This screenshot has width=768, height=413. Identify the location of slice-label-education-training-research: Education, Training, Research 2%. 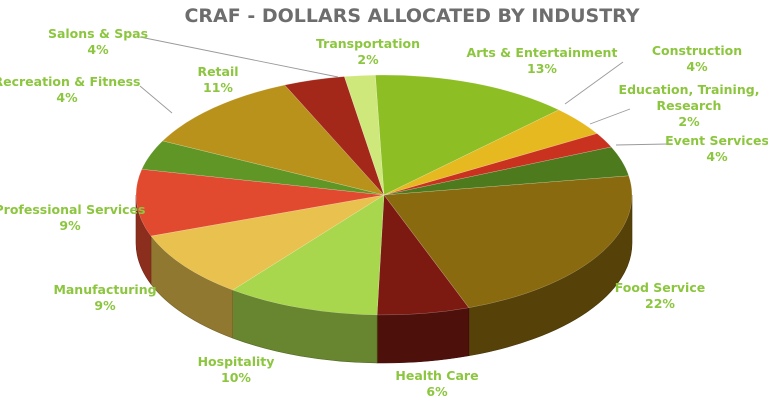
(689, 105).